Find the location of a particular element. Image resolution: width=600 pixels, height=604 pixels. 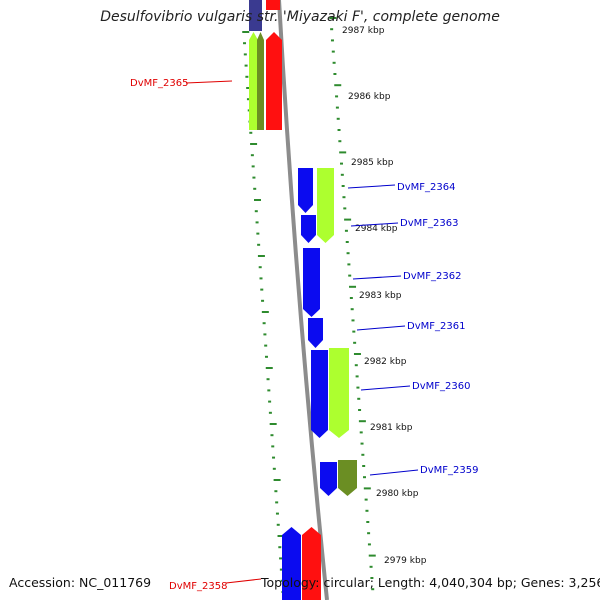

scale-label: 2985 kbp is located at coordinates (372, 163).